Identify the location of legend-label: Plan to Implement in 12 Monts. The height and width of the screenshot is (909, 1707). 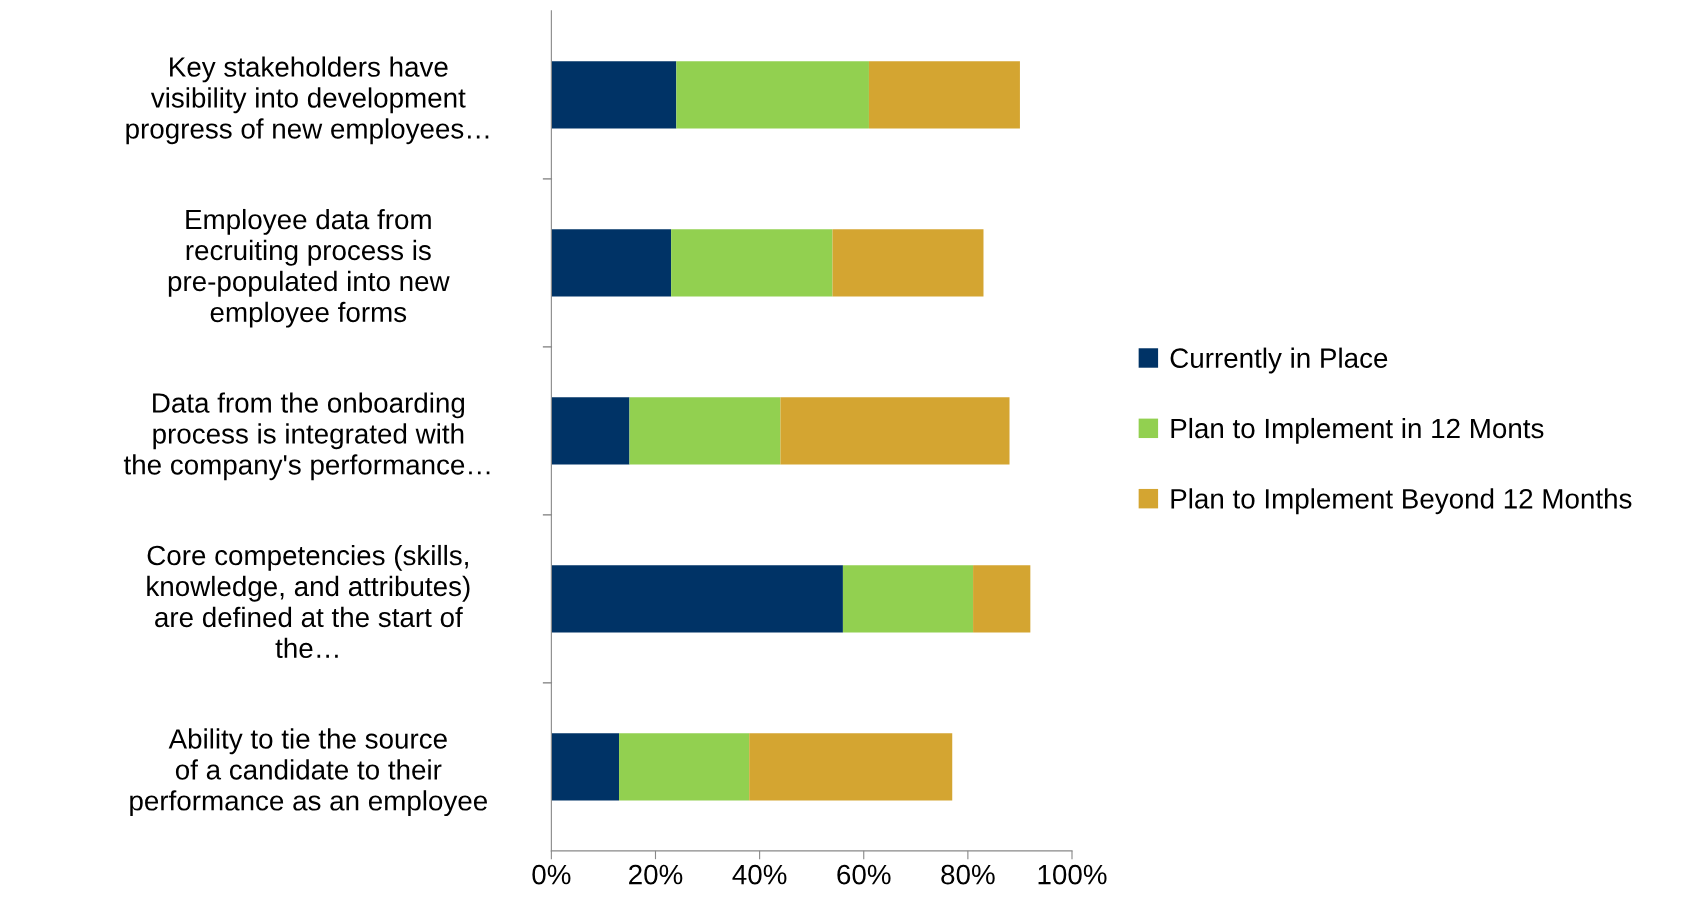
(1357, 430).